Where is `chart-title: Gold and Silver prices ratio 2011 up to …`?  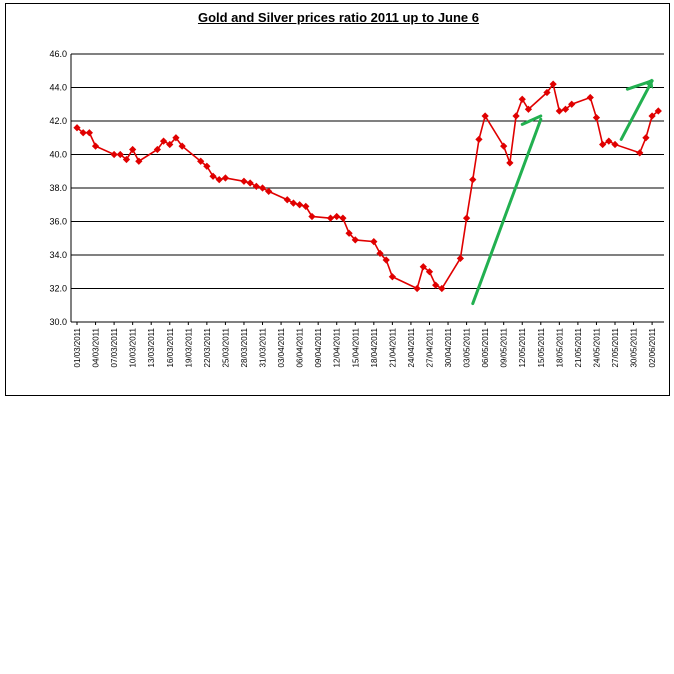 chart-title: Gold and Silver prices ratio 2011 up to … is located at coordinates (338, 17).